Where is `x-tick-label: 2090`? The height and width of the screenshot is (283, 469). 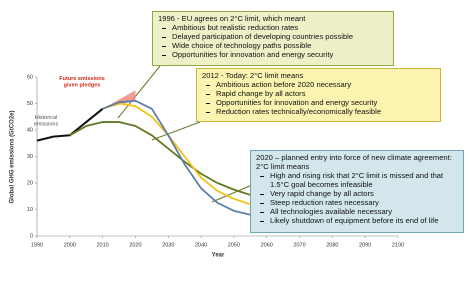 x-tick-label: 2090 is located at coordinates (365, 245).